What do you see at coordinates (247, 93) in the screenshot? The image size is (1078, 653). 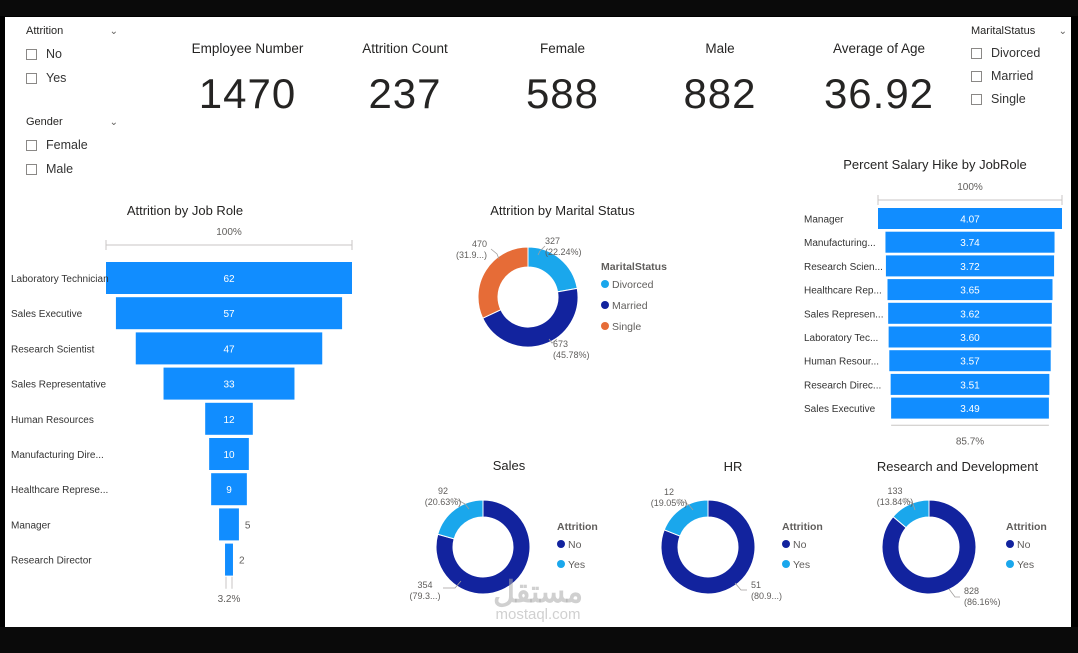 I see `card-value: 1470` at bounding box center [247, 93].